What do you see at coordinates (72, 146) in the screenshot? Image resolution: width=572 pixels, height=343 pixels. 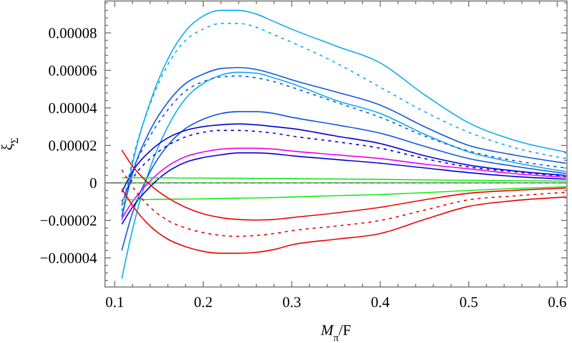 I see `y-tick-label: 0.00002` at bounding box center [72, 146].